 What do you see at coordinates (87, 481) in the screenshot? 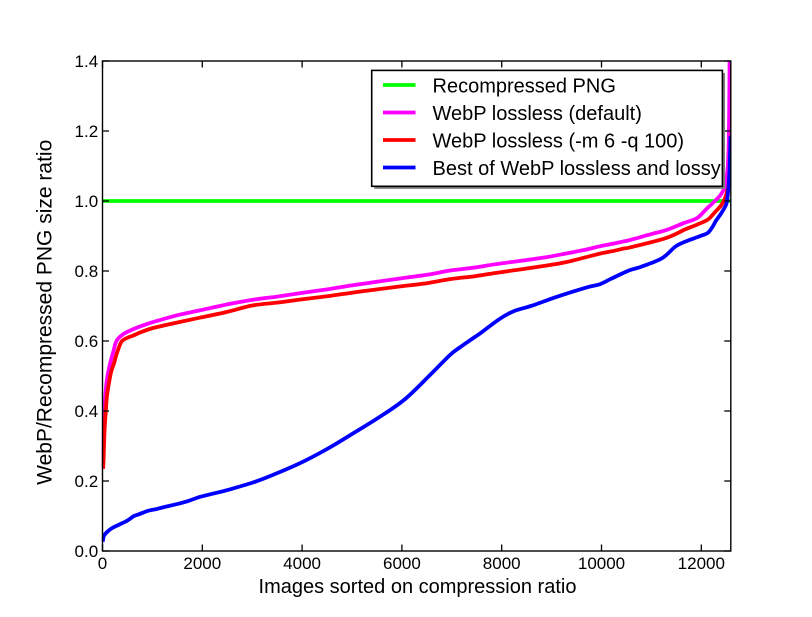
I see `svg-text: 0.2` at bounding box center [87, 481].